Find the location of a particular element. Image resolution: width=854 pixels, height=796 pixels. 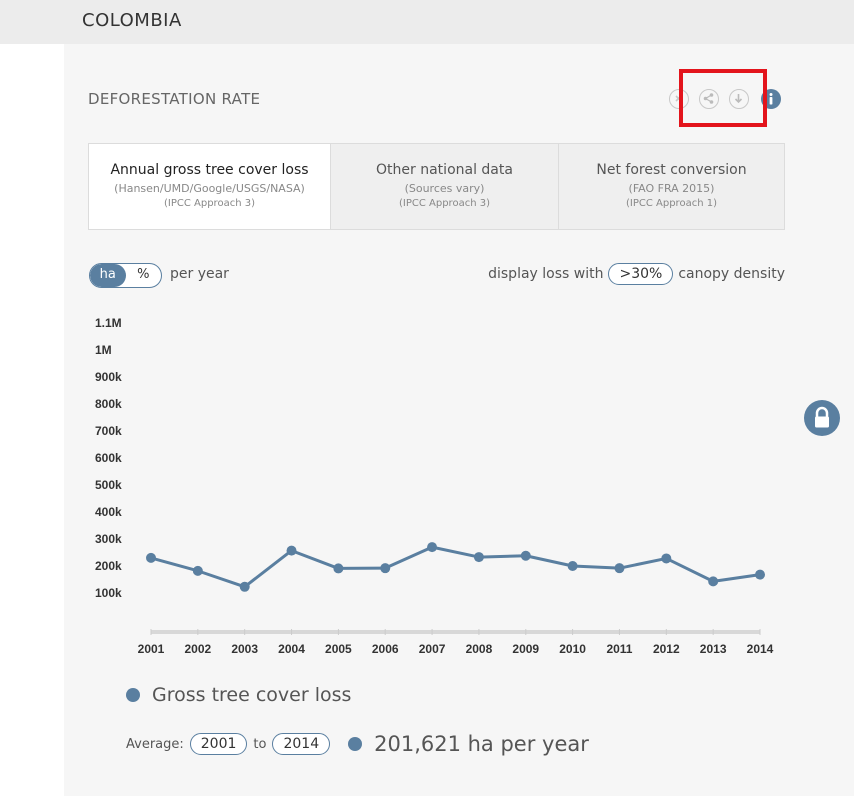

x-tick-label: 2004 is located at coordinates (291, 649).